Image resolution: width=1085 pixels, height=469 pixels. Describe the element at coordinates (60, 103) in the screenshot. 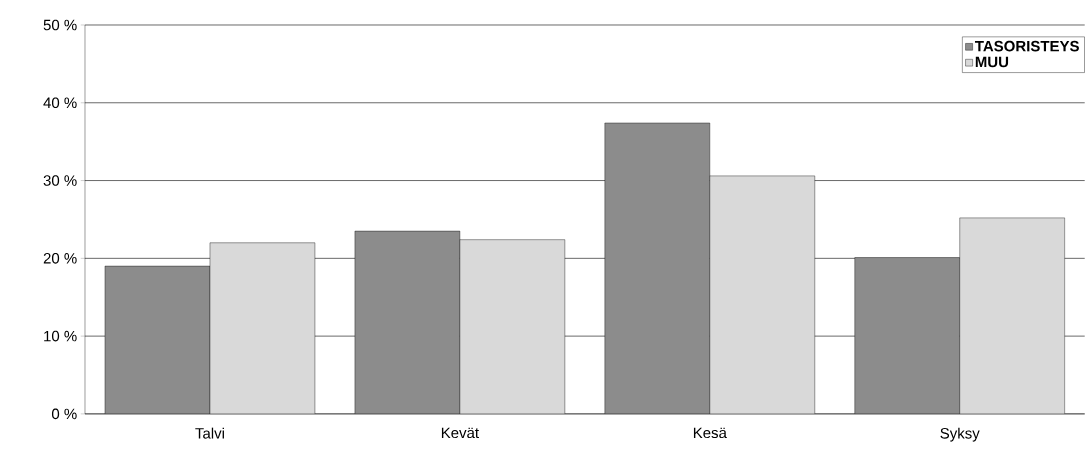

I see `y-tick-label: 40 %` at that location.